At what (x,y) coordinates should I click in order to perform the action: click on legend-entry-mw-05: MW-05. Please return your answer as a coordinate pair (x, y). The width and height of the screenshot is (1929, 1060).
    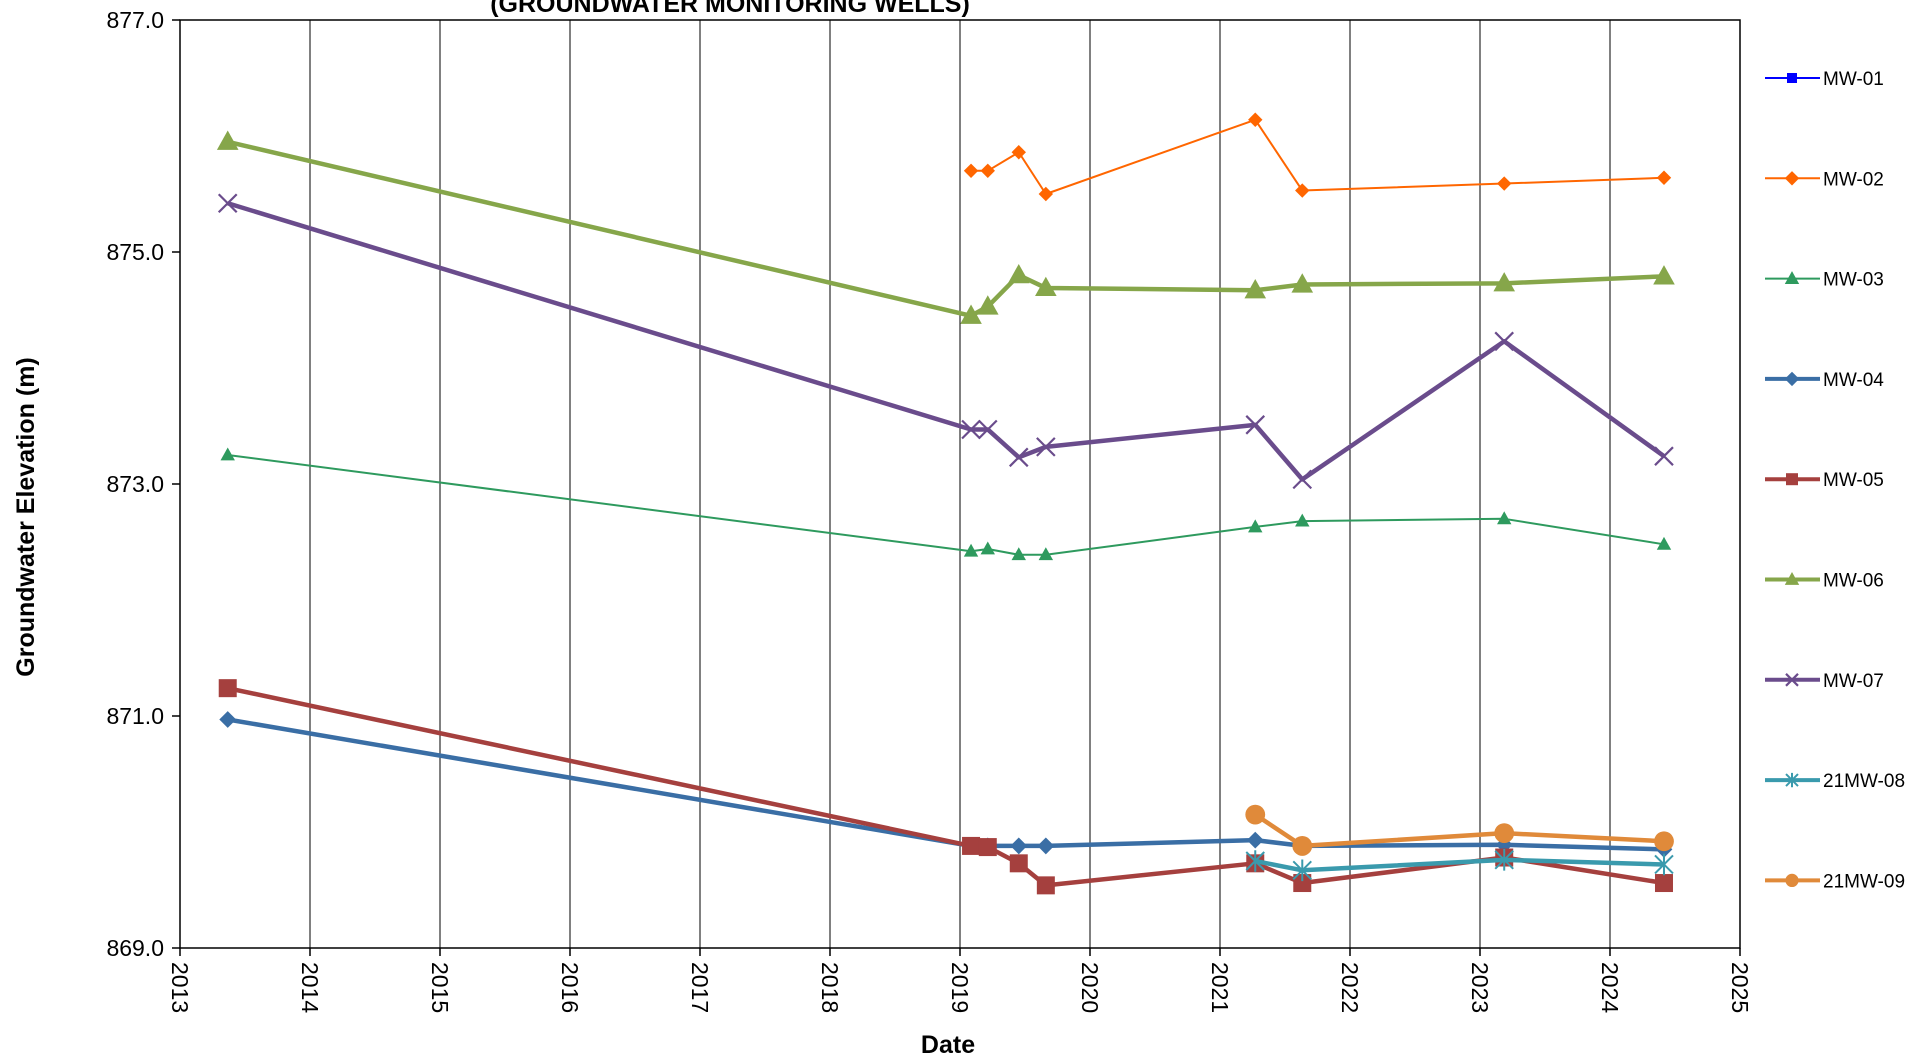
    Looking at the image, I should click on (1824, 480).